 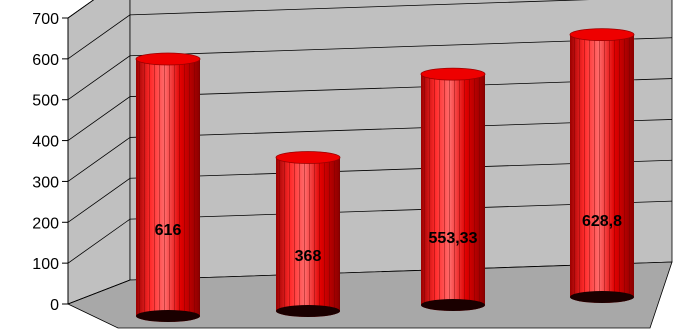 What do you see at coordinates (308, 256) in the screenshot?
I see `data-label: 368` at bounding box center [308, 256].